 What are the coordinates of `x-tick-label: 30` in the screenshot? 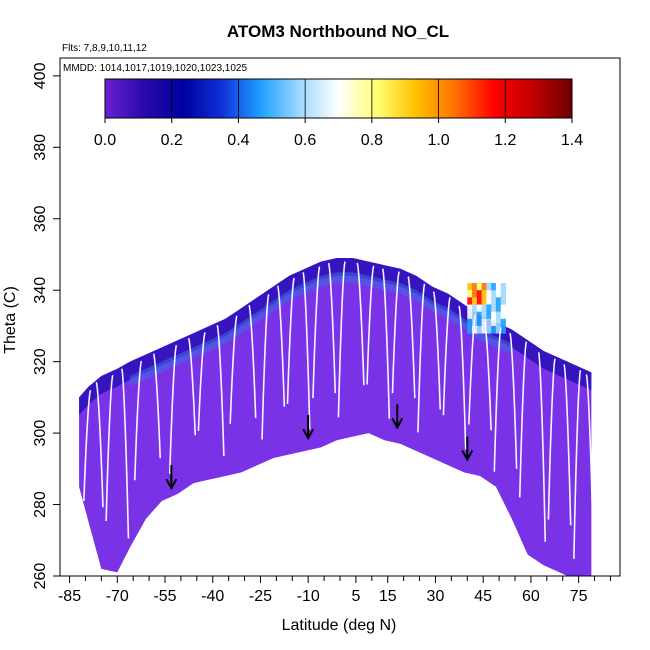 It's located at (436, 596).